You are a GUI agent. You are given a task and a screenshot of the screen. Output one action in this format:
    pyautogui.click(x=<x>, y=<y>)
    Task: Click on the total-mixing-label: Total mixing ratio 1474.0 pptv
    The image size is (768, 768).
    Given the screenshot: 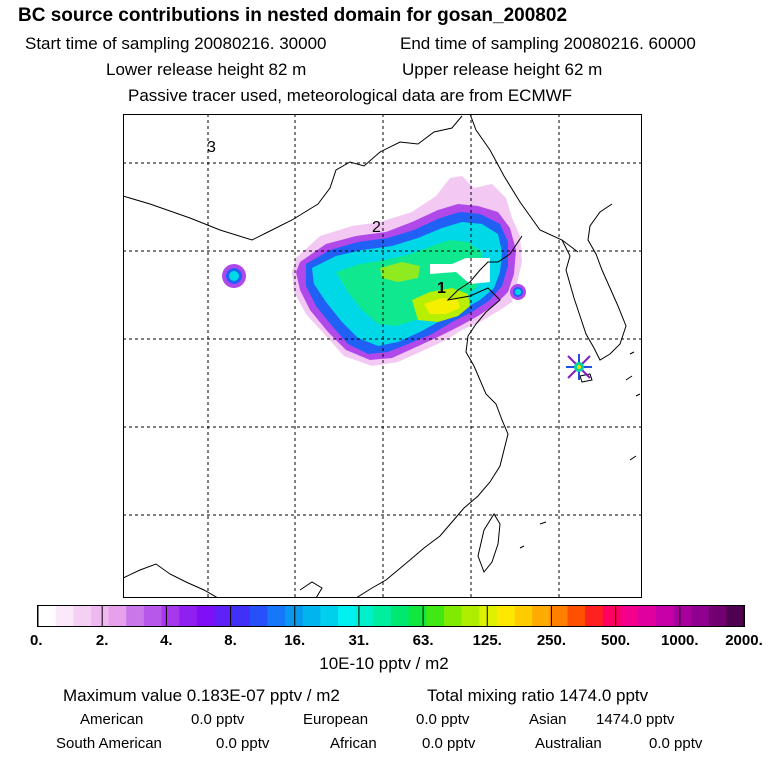 What is the action you would take?
    pyautogui.click(x=538, y=695)
    